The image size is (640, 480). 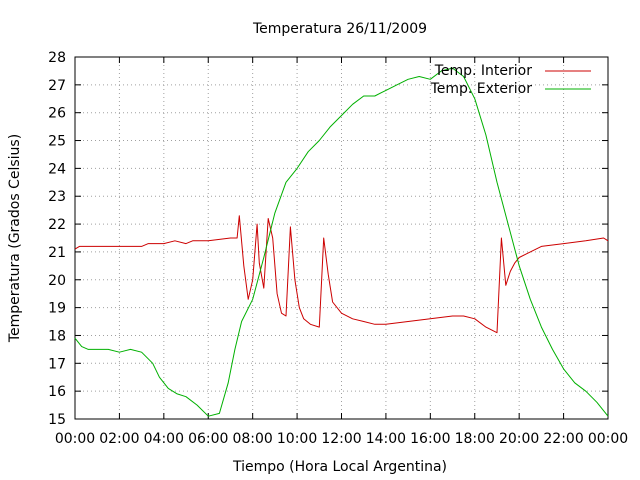 I want to click on x-tick-label: 14:00, so click(x=386, y=439).